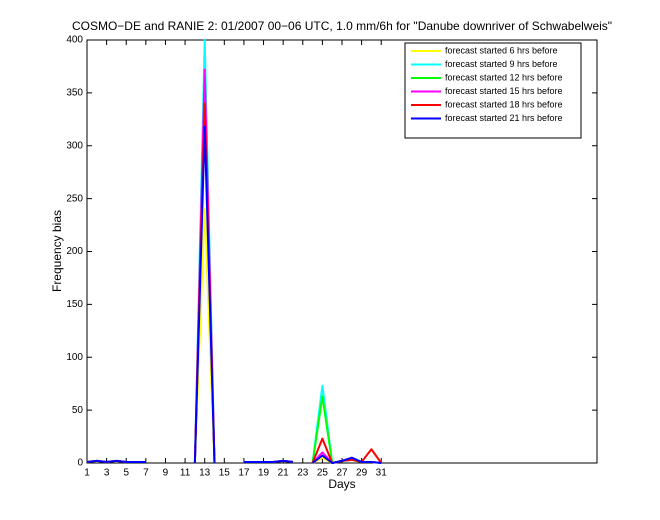 This screenshot has width=660, height=520. Describe the element at coordinates (107, 473) in the screenshot. I see `x-tick-label: 3` at that location.